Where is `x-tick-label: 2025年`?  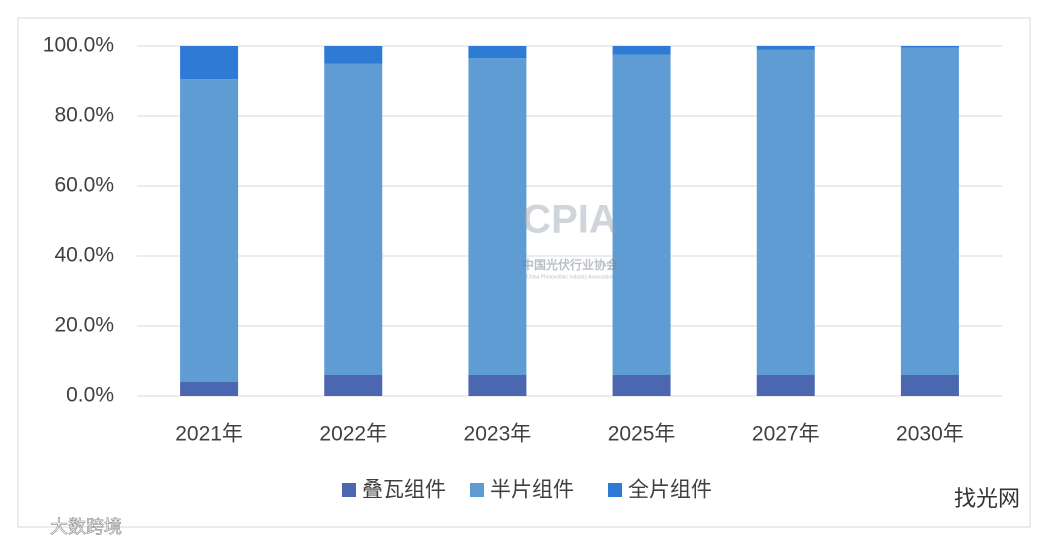 x-tick-label: 2025年 is located at coordinates (642, 434).